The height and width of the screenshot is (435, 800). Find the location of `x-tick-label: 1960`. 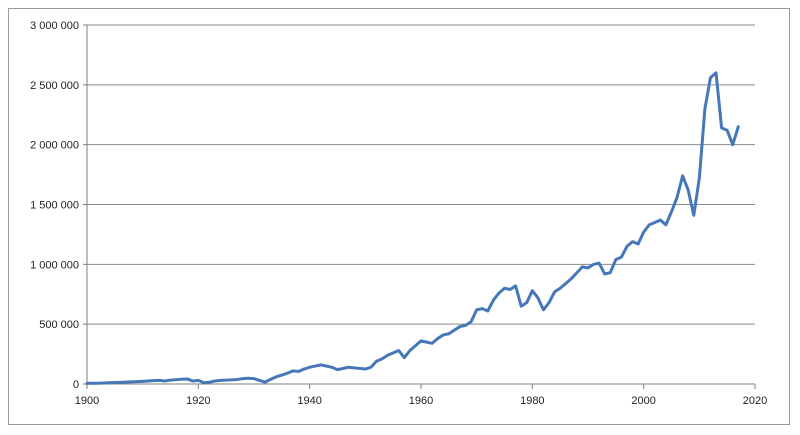

x-tick-label: 1960 is located at coordinates (421, 401).